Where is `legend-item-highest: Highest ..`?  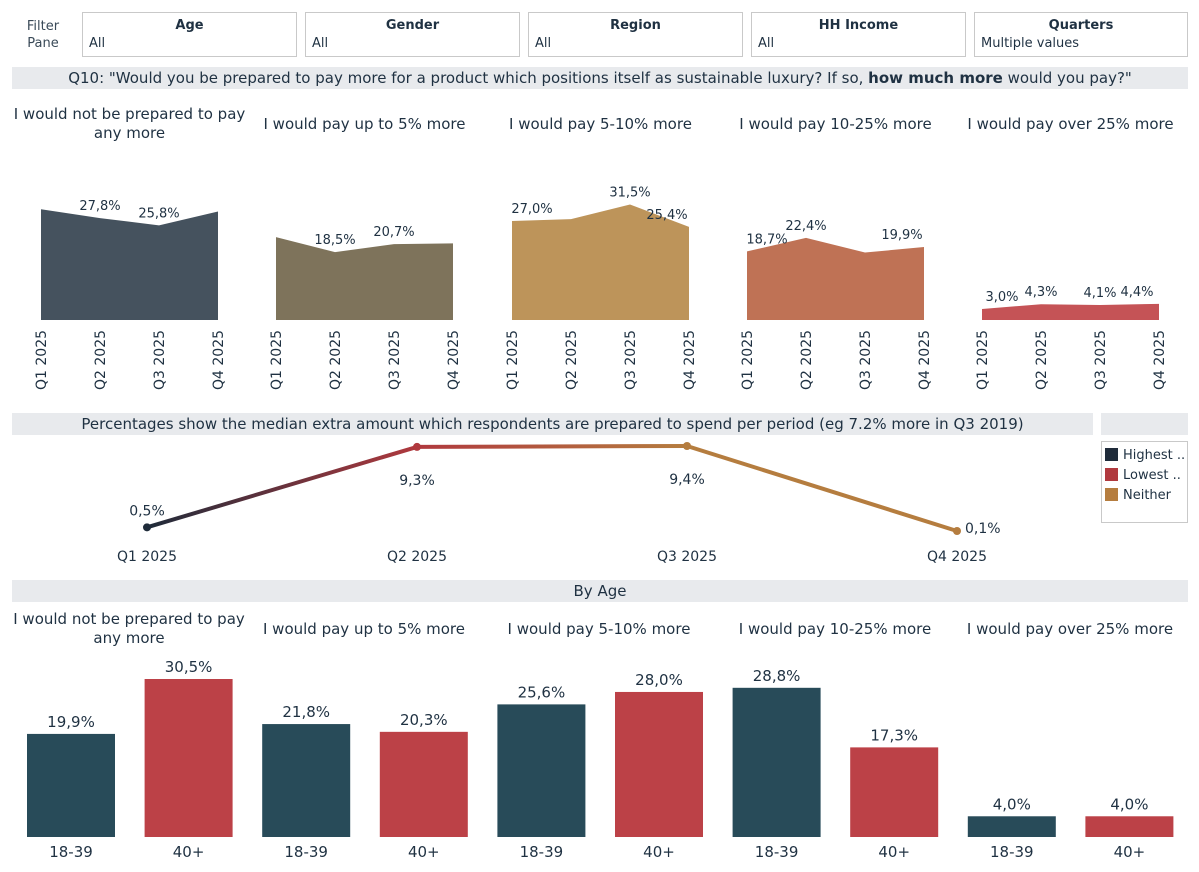
legend-item-highest: Highest .. is located at coordinates (1145, 456).